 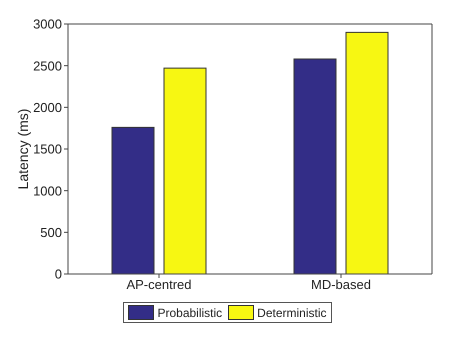 What do you see at coordinates (47, 107) in the screenshot?
I see `y-tick-label: 2000` at bounding box center [47, 107].